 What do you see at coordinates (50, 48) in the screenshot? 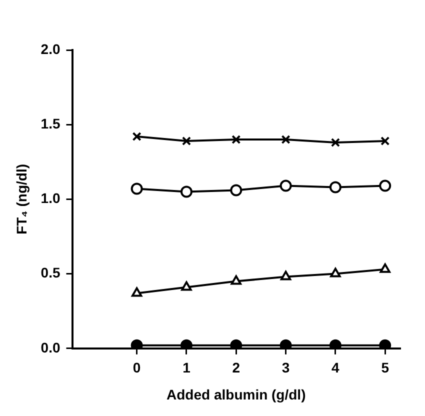
I see `y-tick-label: 2.0` at bounding box center [50, 48].